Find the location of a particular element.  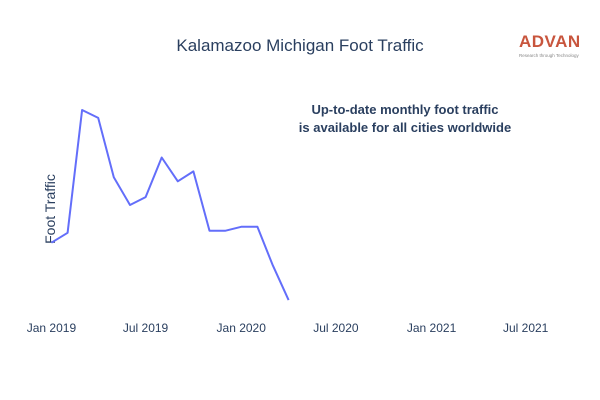

x-tick-label: Jan 2021 is located at coordinates (432, 328).